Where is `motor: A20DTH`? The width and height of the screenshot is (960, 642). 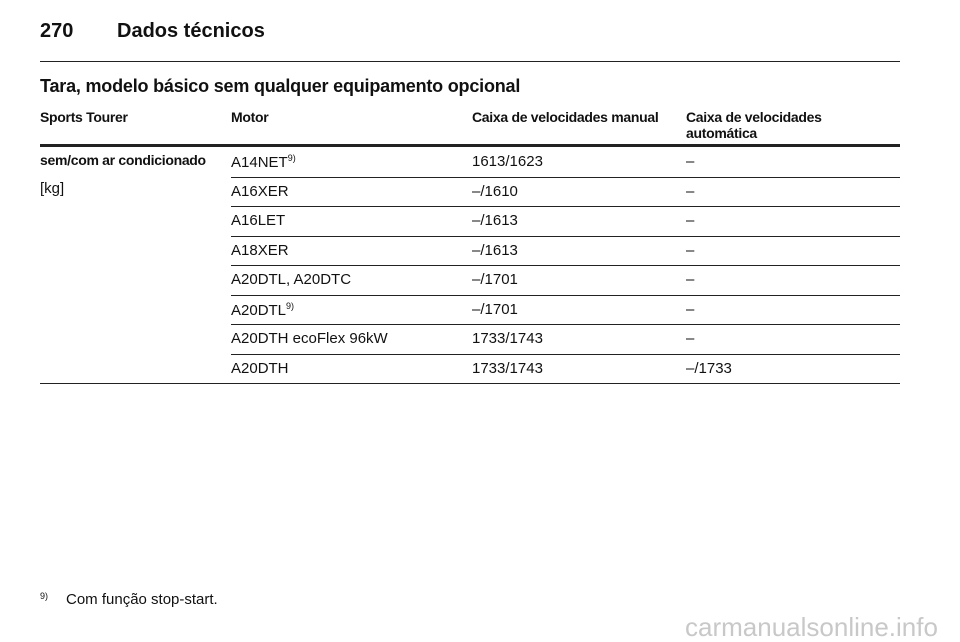 motor: A20DTH is located at coordinates (260, 368).